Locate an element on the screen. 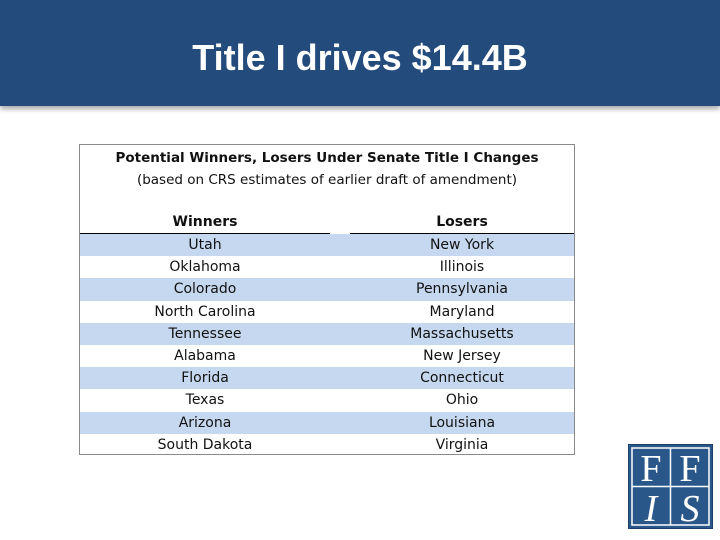  loser-cell: Illinois is located at coordinates (462, 267).